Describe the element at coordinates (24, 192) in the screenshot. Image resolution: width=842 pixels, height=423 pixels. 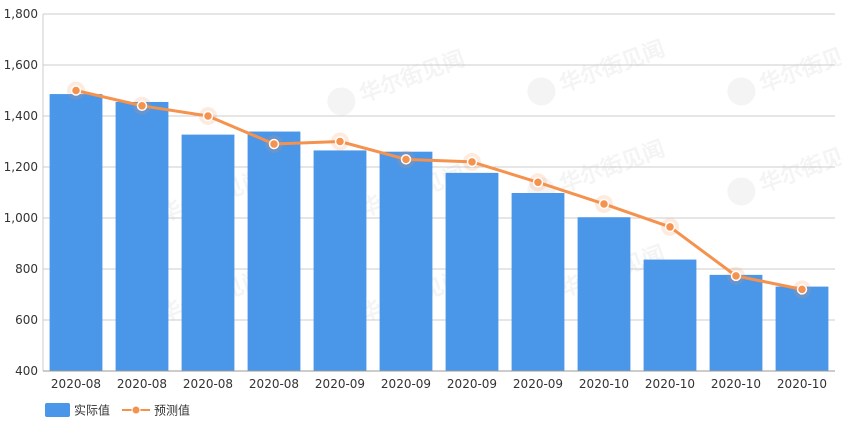
I see `y-axis: 400 600 800 1,000 1,200 1,400 1,600 1,800` at that location.